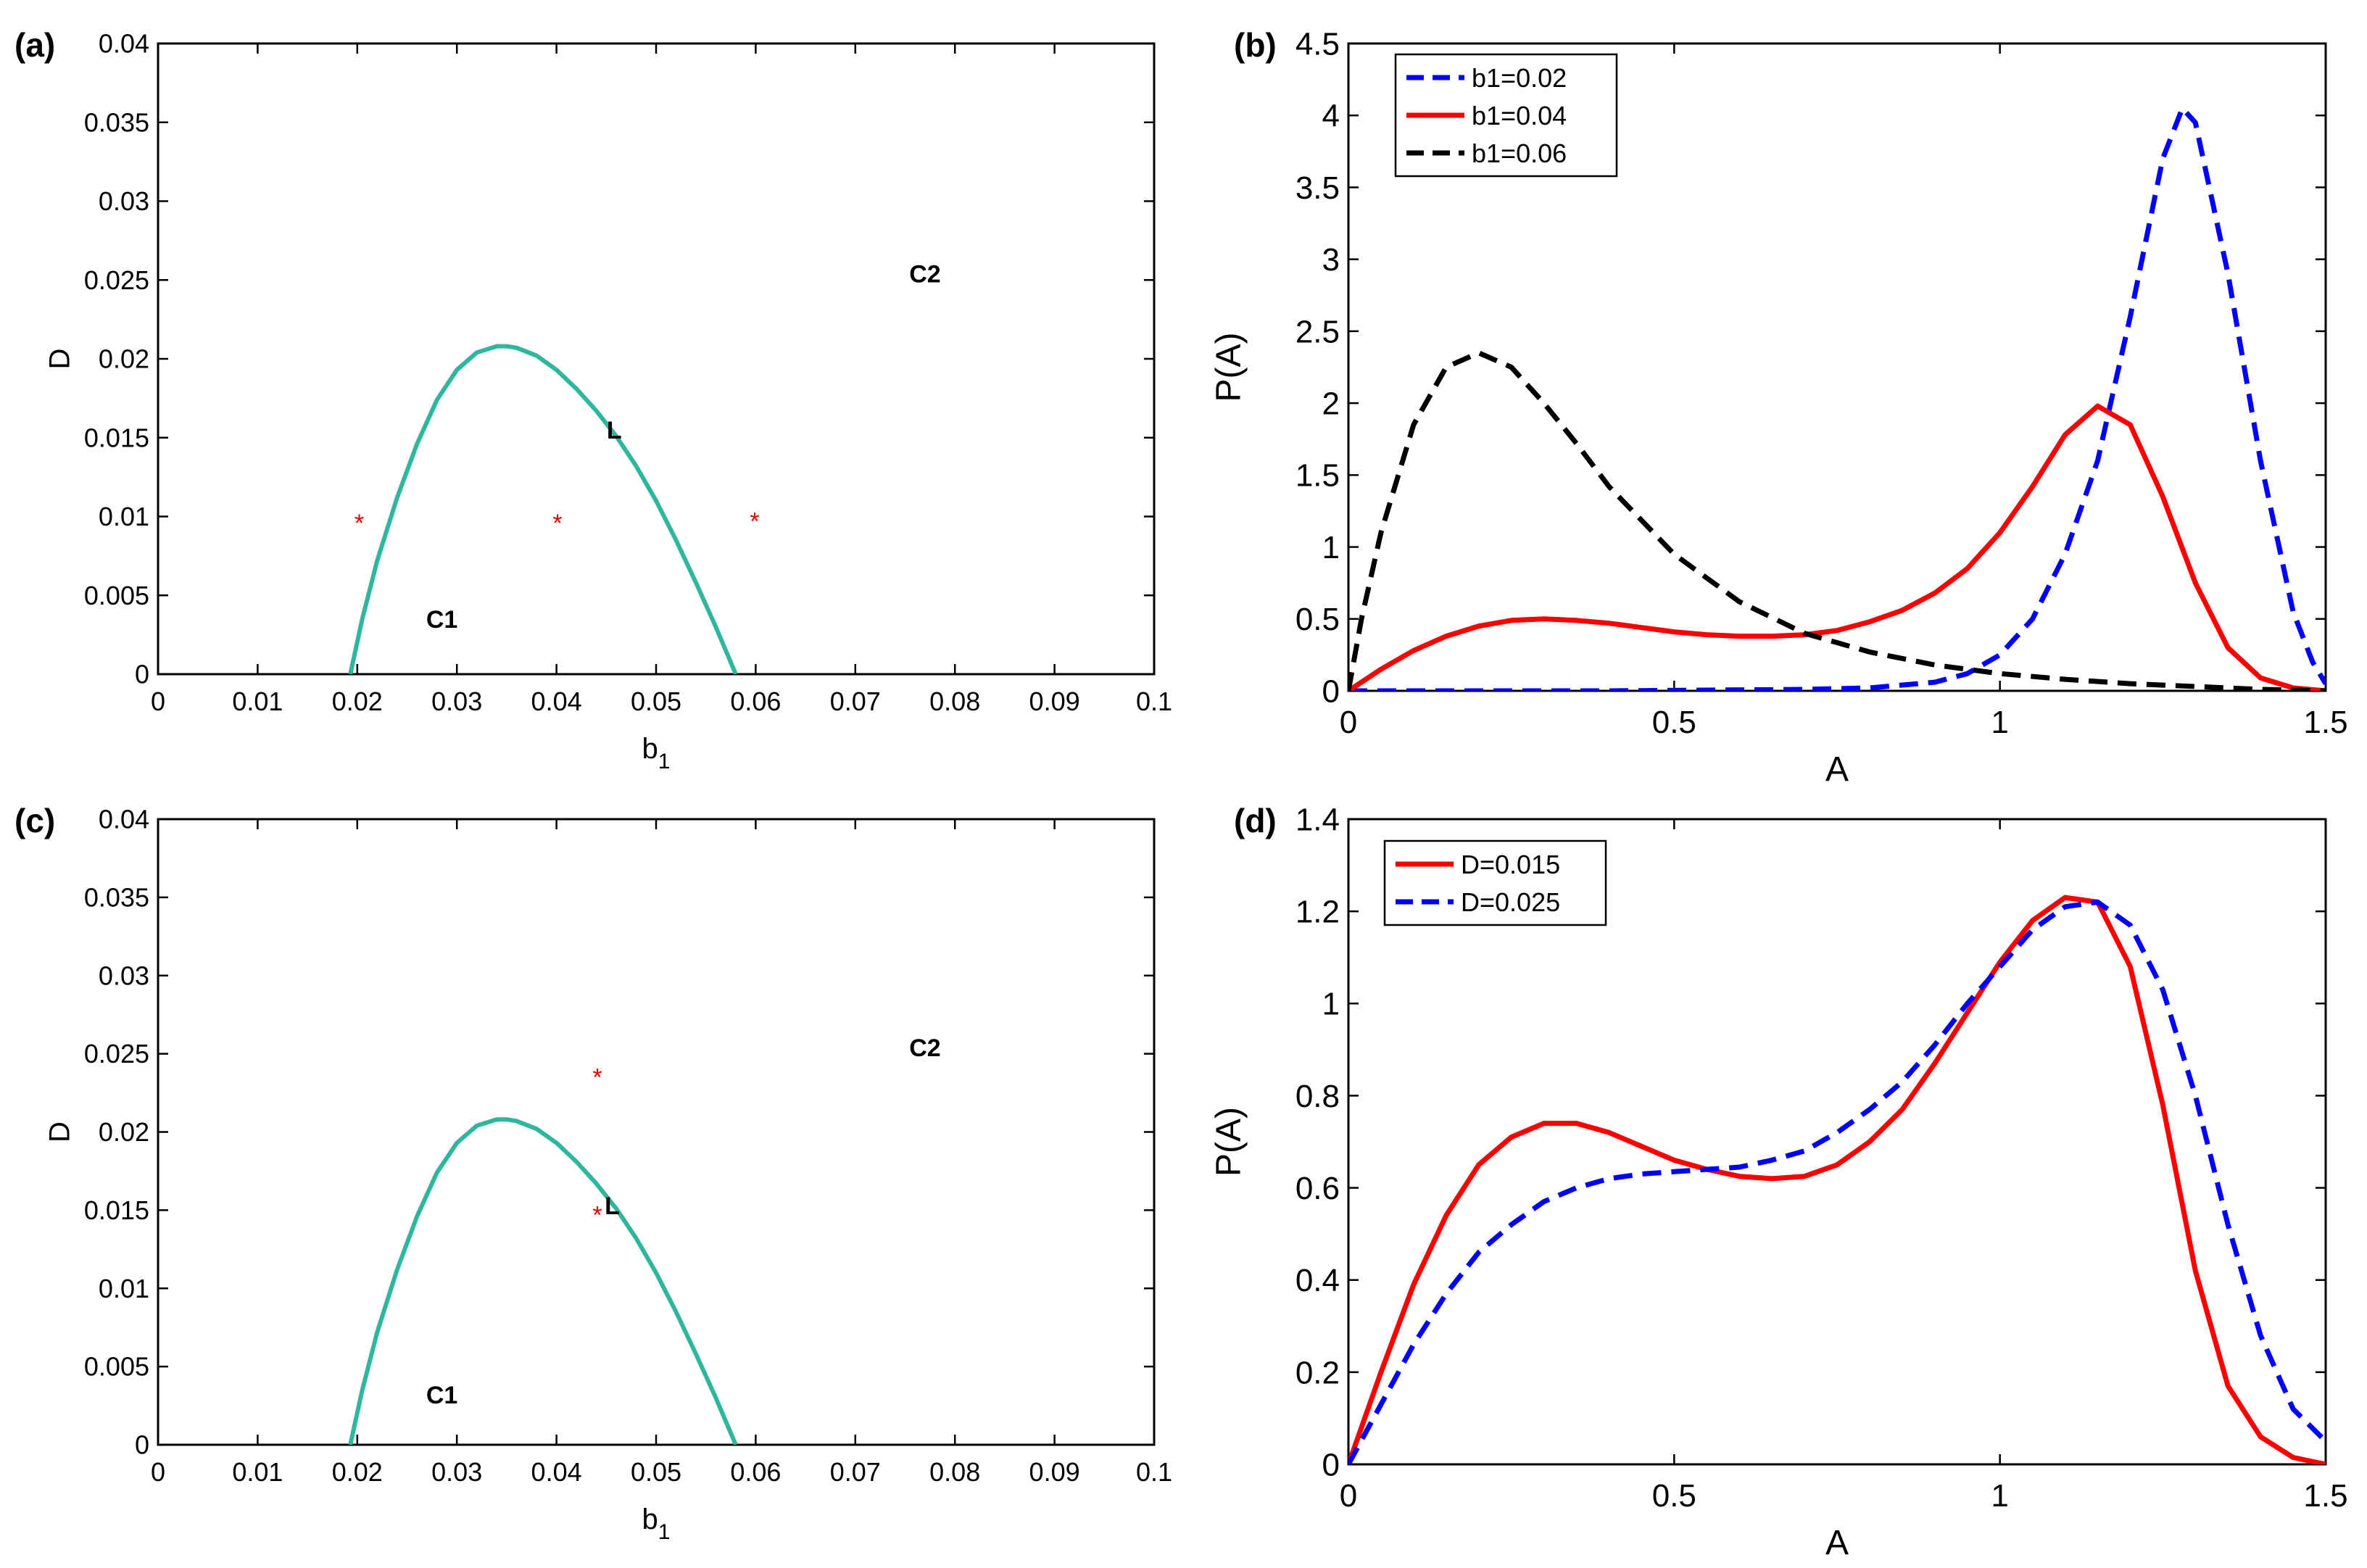 This screenshot has width=2367, height=1568. I want to click on y-tick-label: 1.2, so click(1318, 913).